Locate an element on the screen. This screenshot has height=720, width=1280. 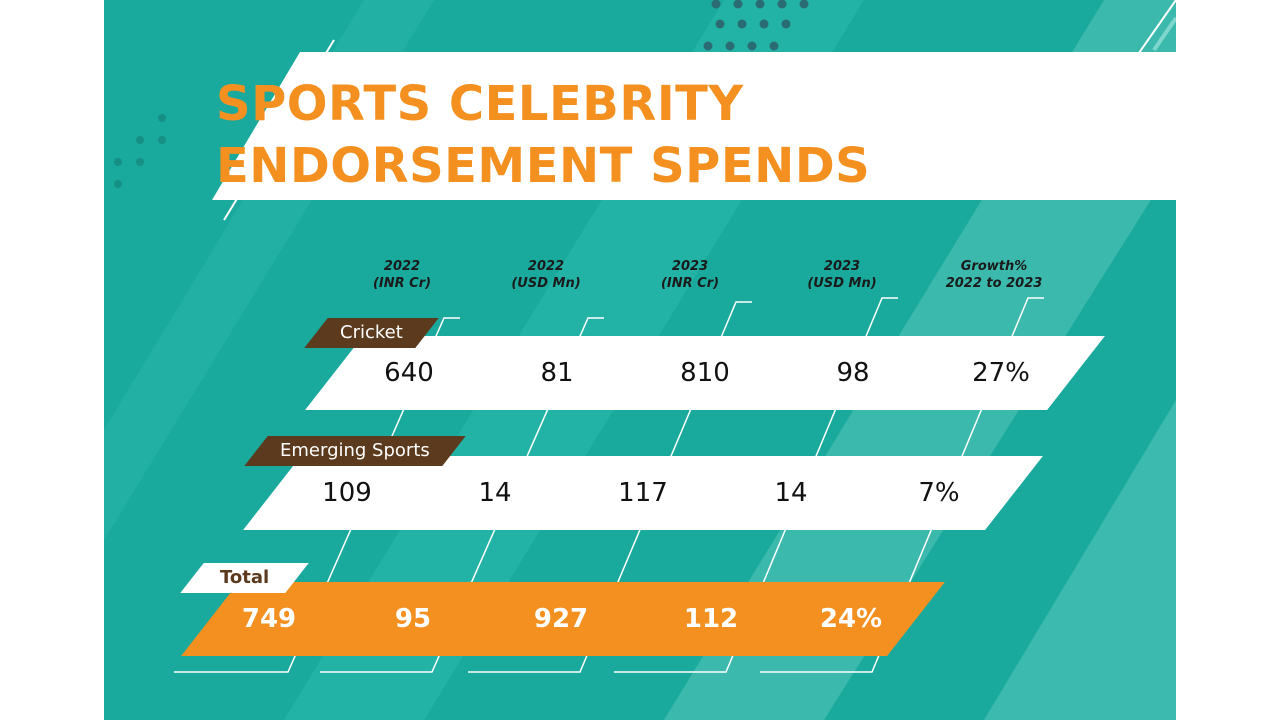
corner-shade is located at coordinates (1080, 560).